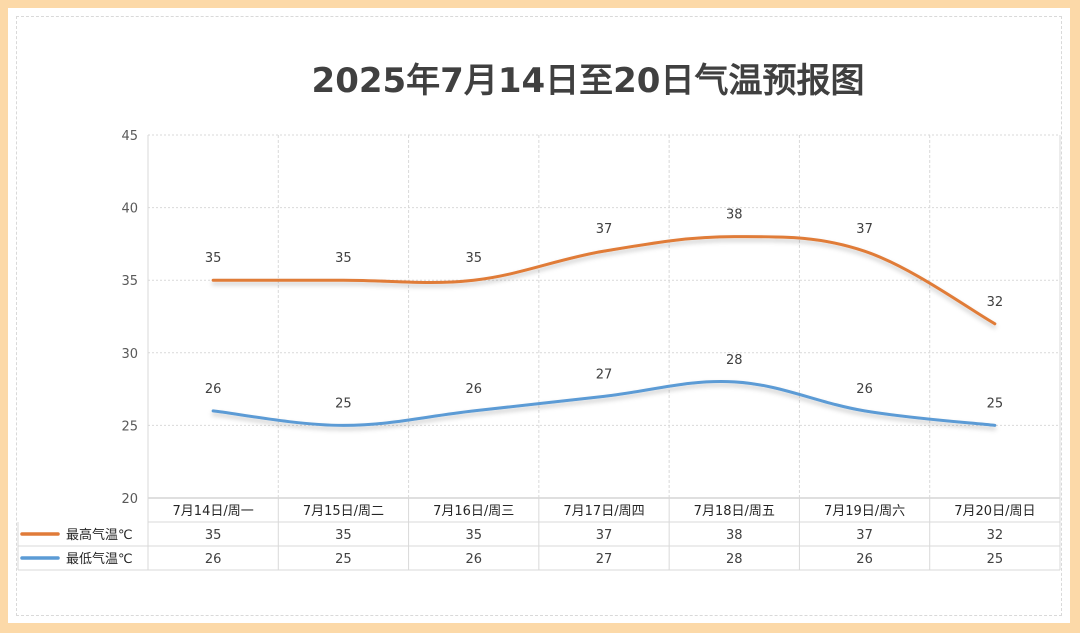 This screenshot has width=1080, height=633. I want to click on table-cell: 27, so click(604, 559).